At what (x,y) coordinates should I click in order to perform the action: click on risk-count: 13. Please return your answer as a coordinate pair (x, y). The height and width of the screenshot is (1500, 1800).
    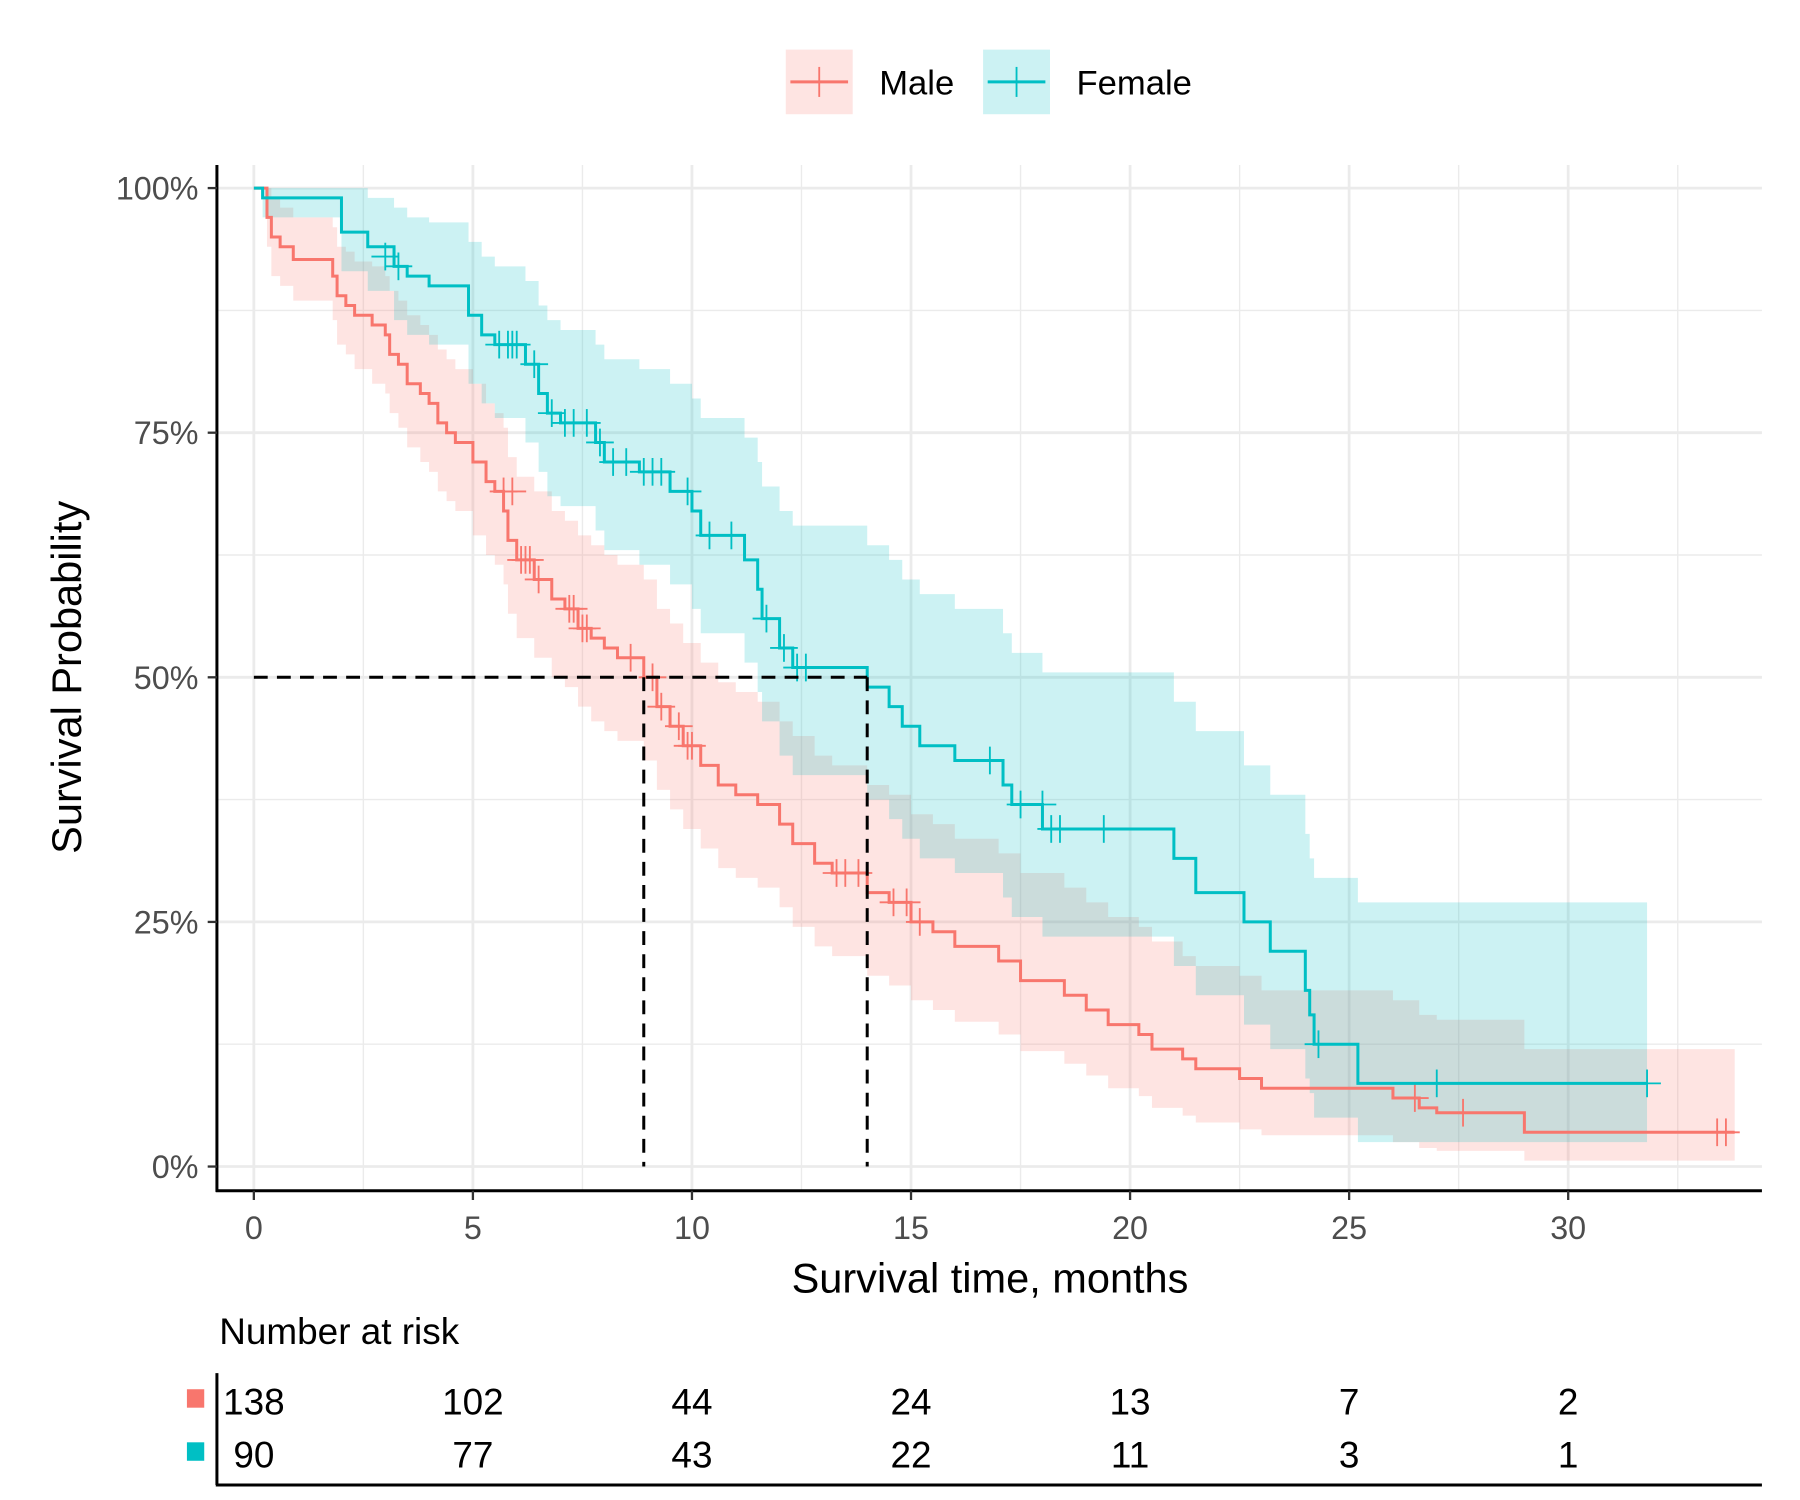
    Looking at the image, I should click on (1130, 1402).